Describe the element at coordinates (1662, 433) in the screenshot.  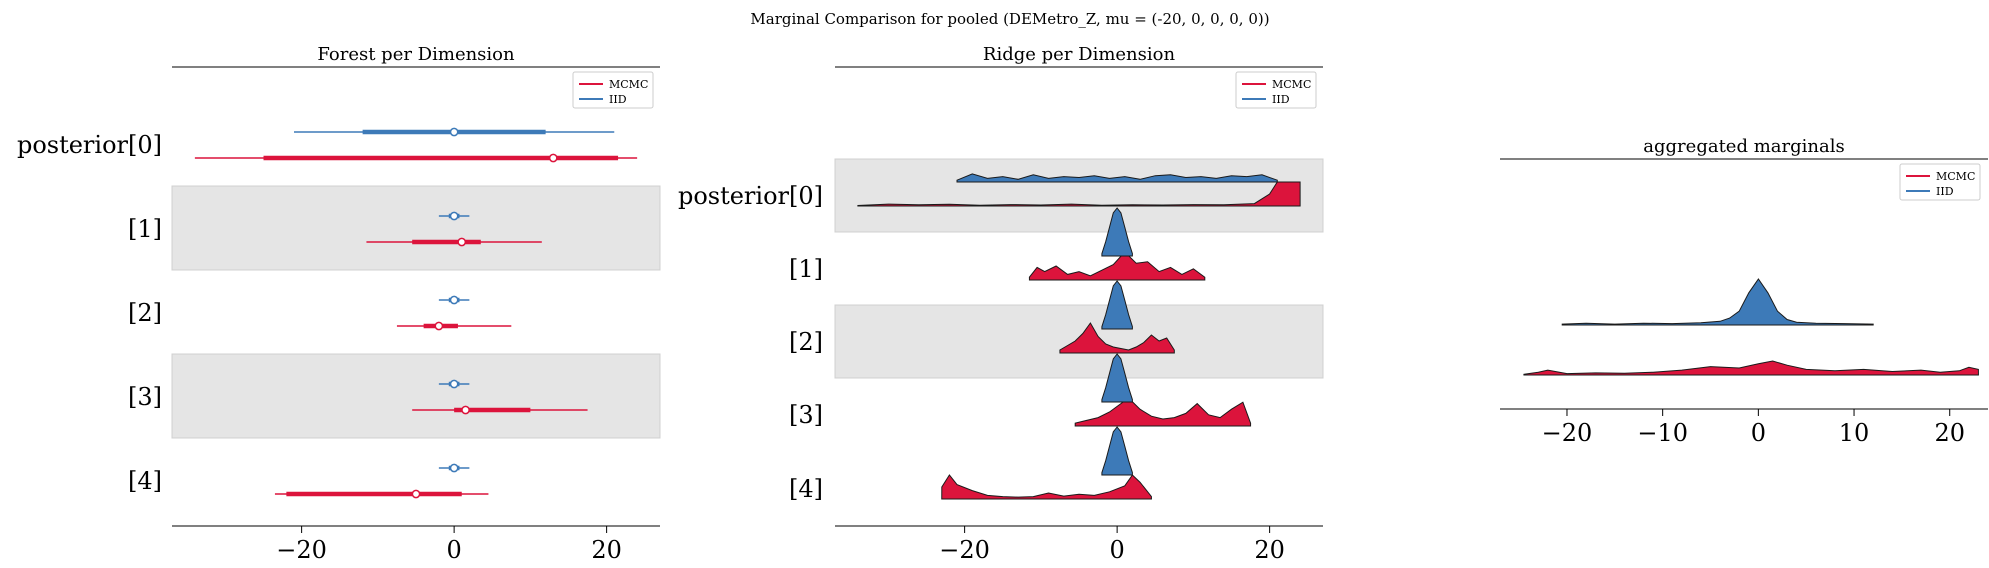
I see `x-tick-label: −10` at that location.